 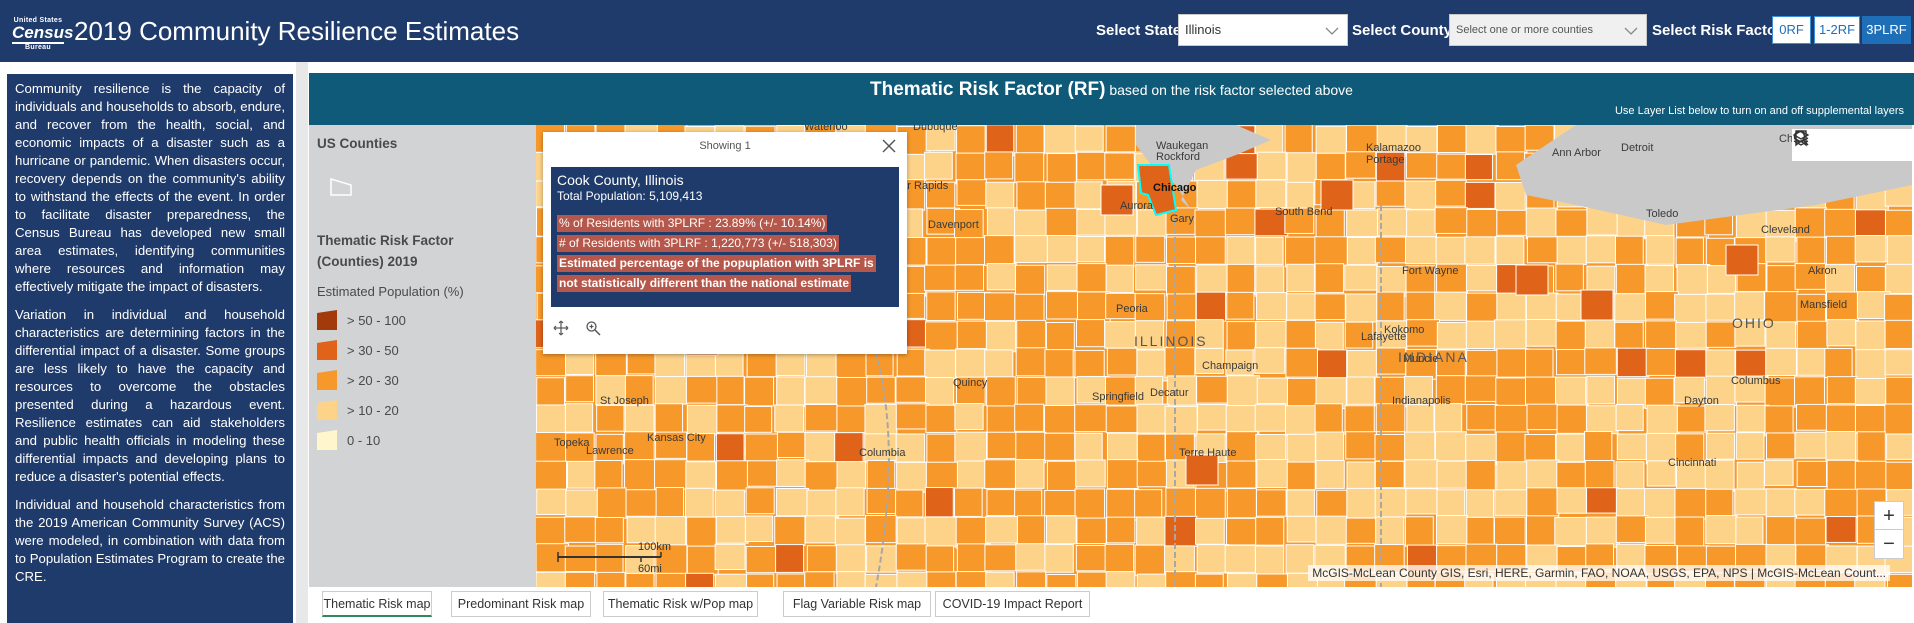 What do you see at coordinates (1157, 190) in the screenshot?
I see `cook-county-highlight` at bounding box center [1157, 190].